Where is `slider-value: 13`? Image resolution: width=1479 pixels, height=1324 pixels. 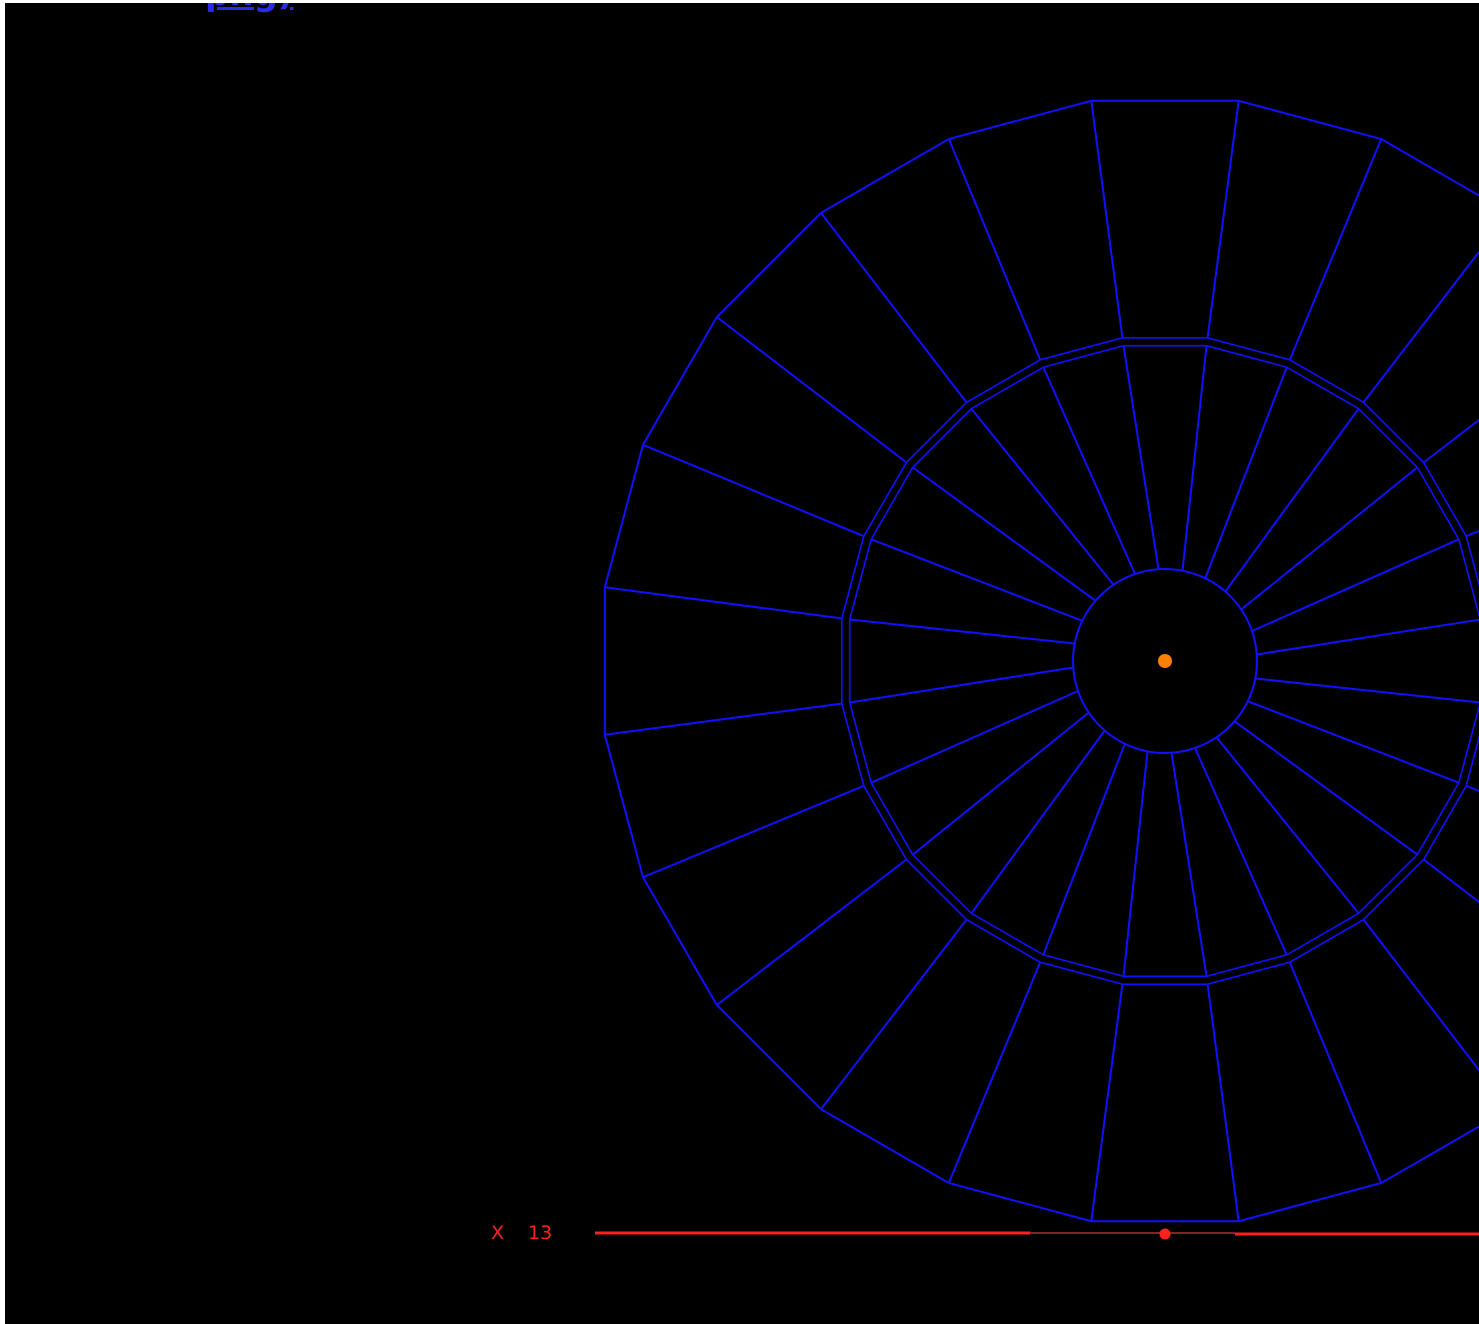 slider-value: 13 is located at coordinates (540, 1233).